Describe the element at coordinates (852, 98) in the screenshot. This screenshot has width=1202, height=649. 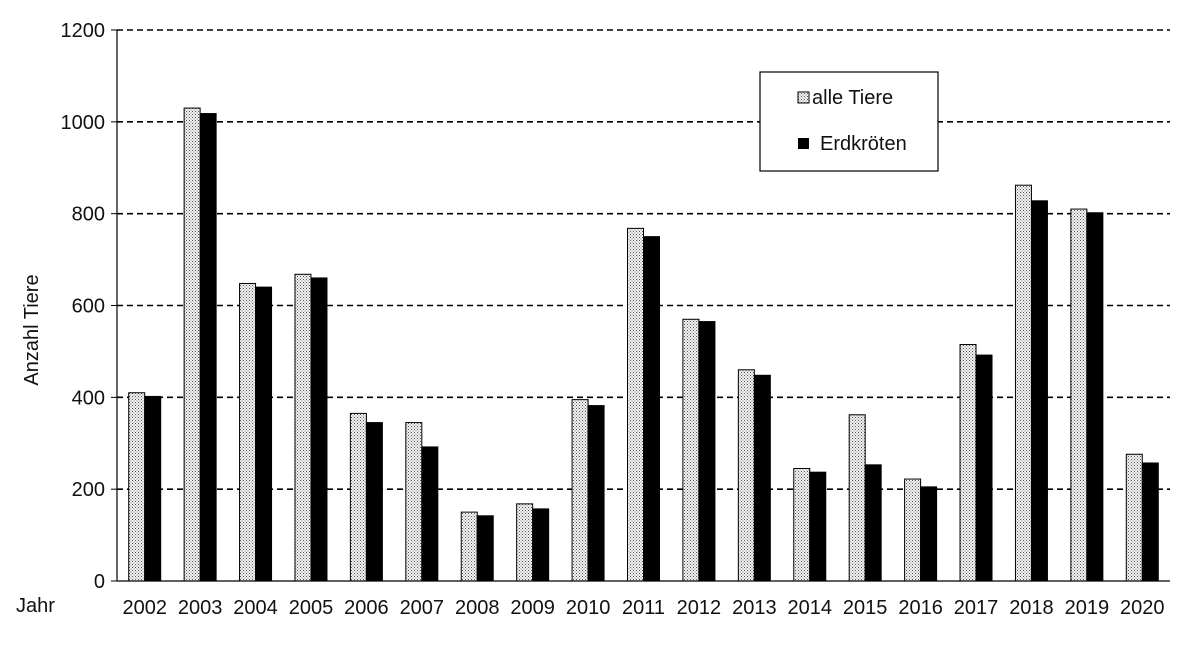
I see `legend-label-alle-tiere: alle Tiere` at that location.